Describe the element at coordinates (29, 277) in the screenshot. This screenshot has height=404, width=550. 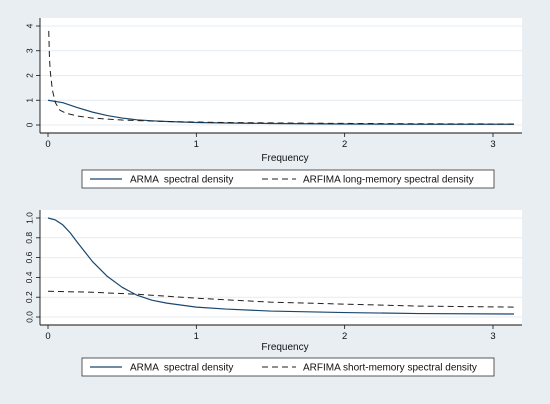
I see `bottom-y-tick-label: 0.4` at that location.